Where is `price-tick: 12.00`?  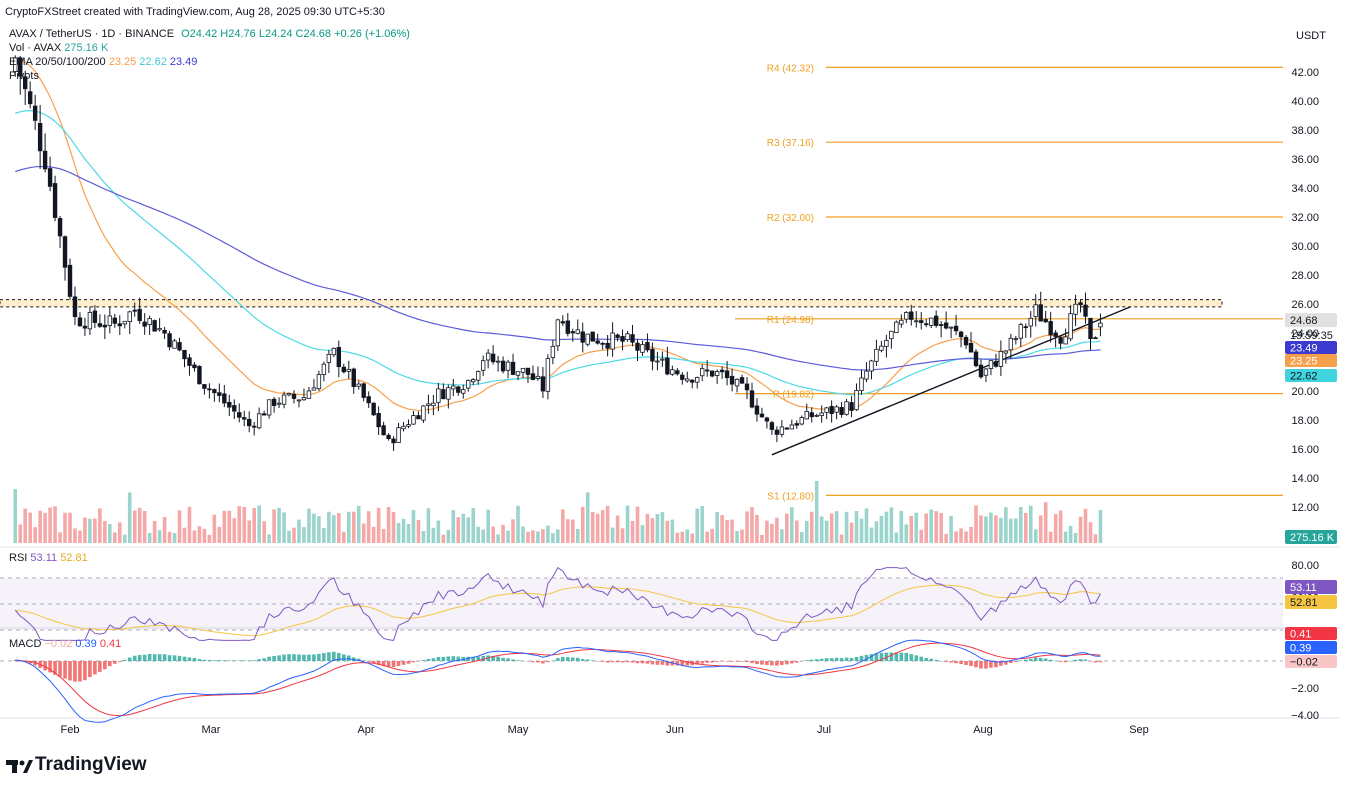 price-tick: 12.00 is located at coordinates (1305, 508).